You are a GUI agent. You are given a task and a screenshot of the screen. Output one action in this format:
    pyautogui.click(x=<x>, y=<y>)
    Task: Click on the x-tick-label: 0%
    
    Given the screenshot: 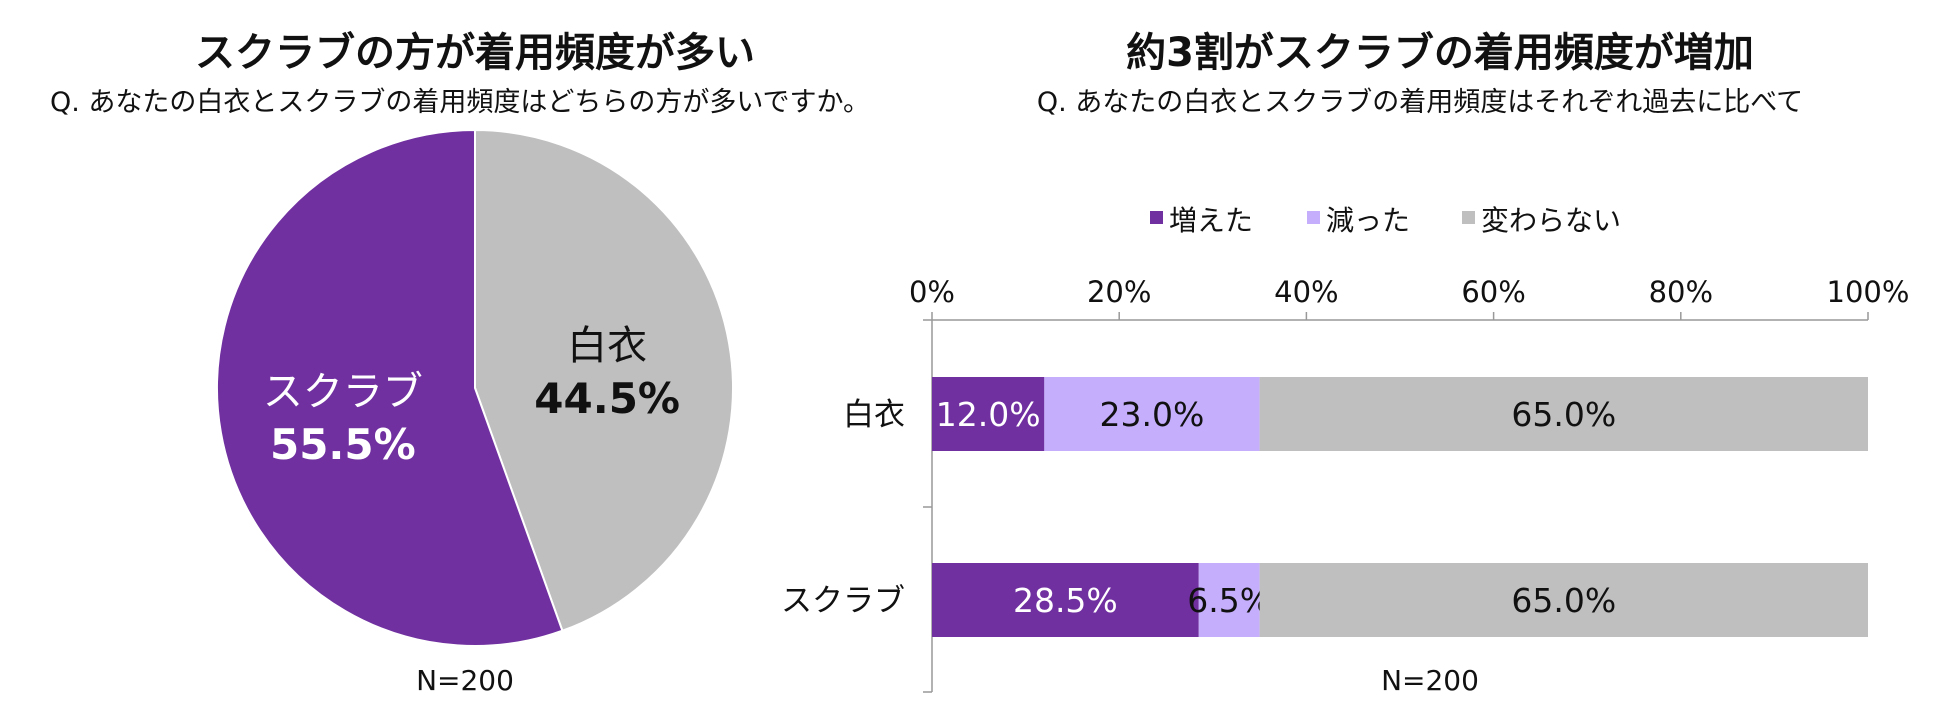 What is the action you would take?
    pyautogui.click(x=932, y=292)
    